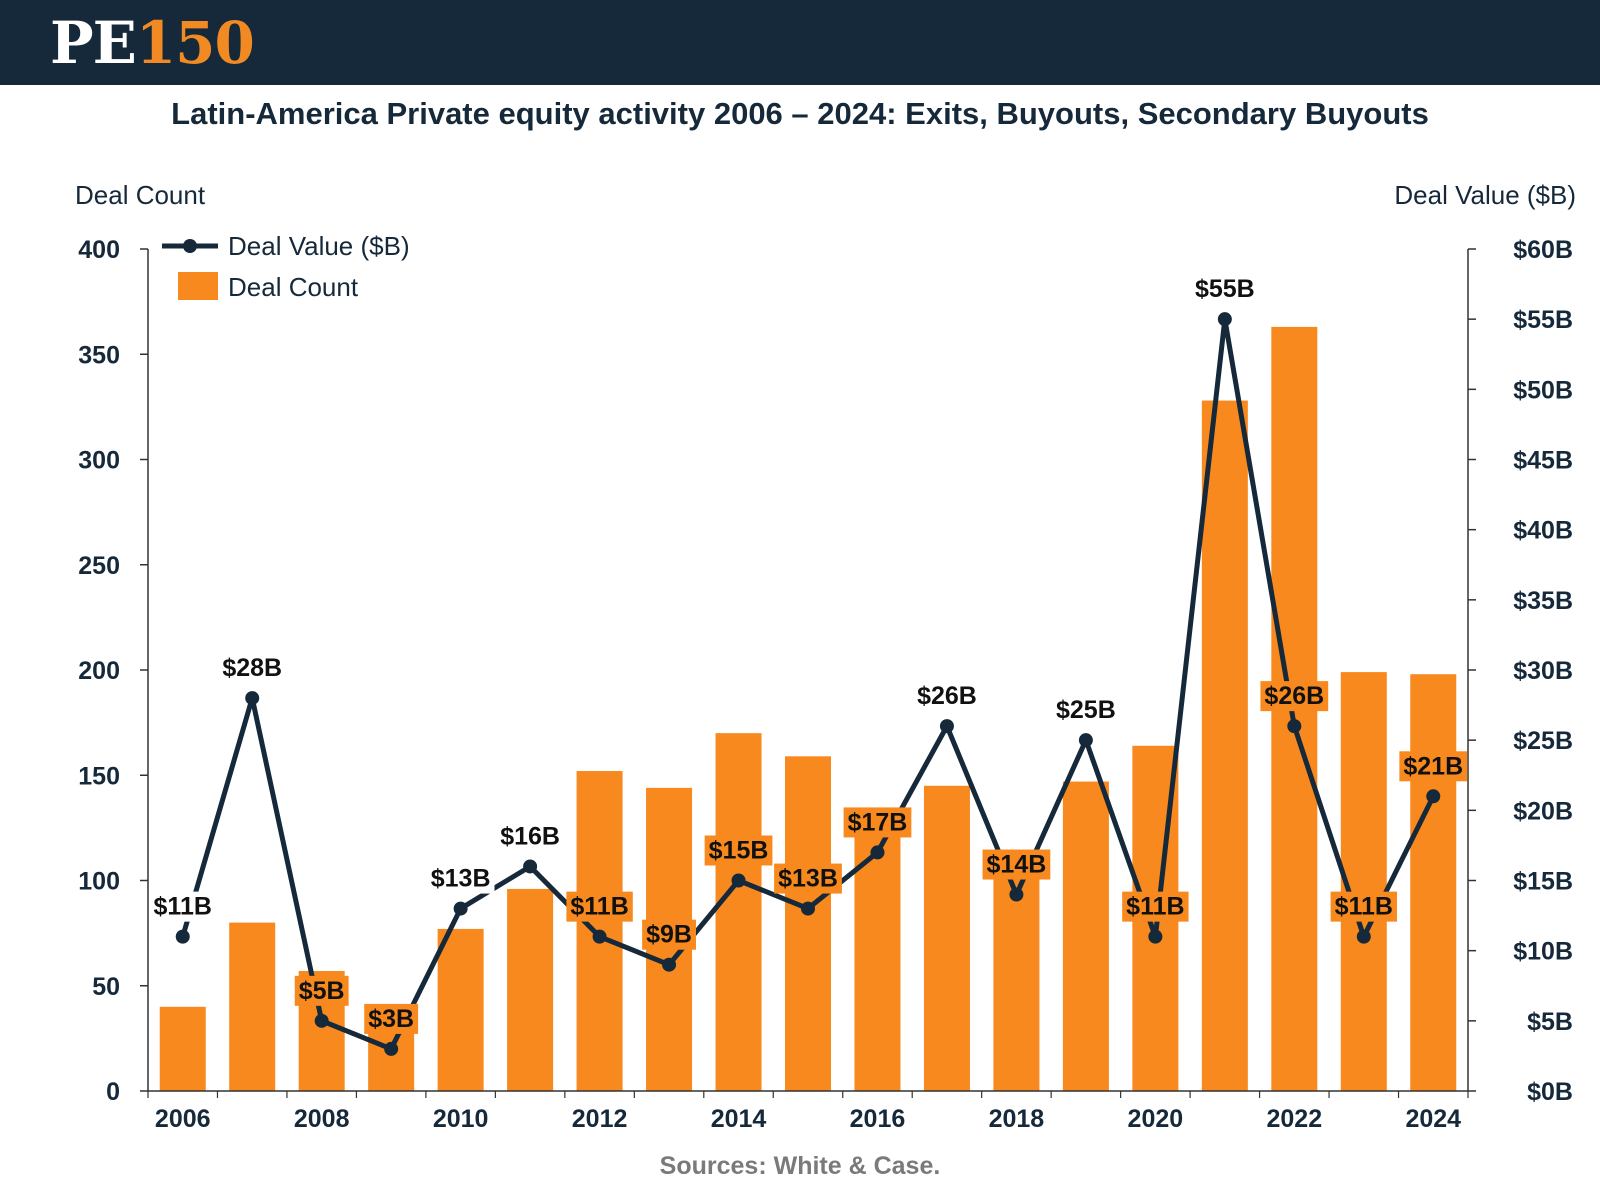 This screenshot has width=1600, height=1200. I want to click on right-axis-title: Deal Value ($B), so click(1485, 195).